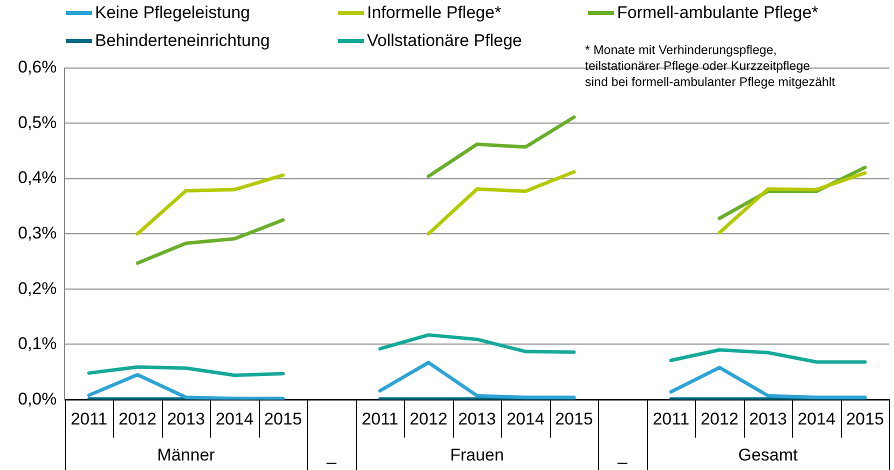 This screenshot has width=894, height=470. I want to click on legend-label: Informelle Pflege*, so click(434, 13).